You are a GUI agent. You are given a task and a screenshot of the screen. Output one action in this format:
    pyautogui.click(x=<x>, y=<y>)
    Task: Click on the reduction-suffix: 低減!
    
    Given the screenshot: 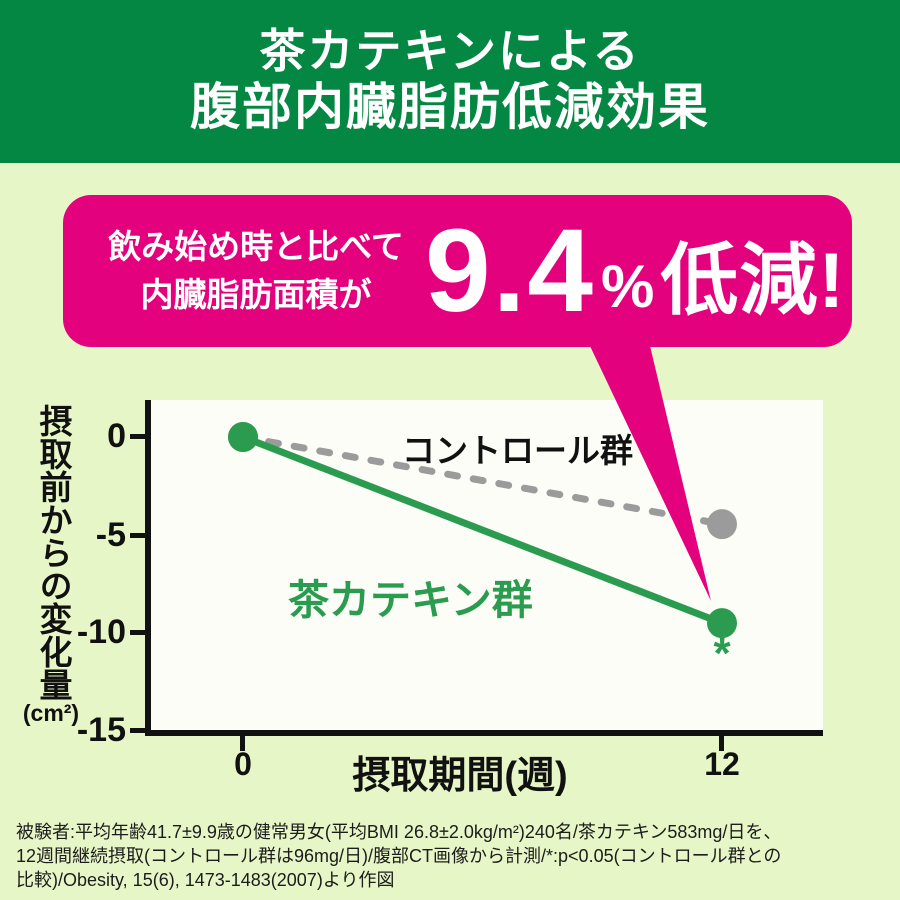 What is the action you would take?
    pyautogui.click(x=753, y=280)
    